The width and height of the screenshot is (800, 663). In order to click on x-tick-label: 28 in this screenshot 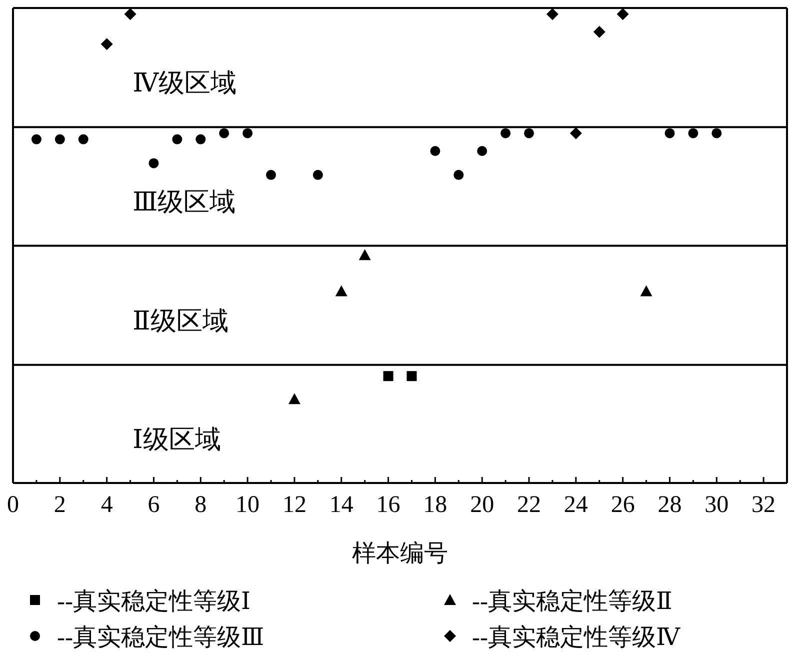, I will do `click(670, 505)`.